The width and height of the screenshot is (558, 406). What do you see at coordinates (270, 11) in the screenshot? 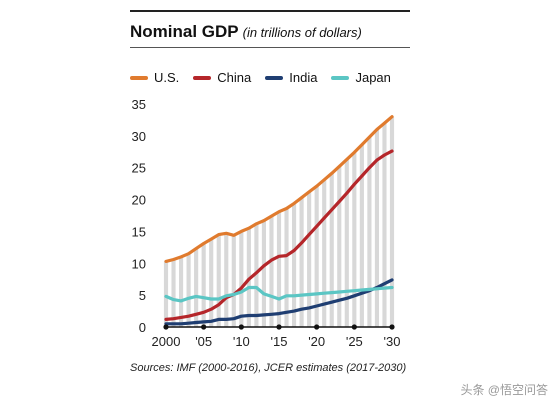
I see `top-rule` at bounding box center [270, 11].